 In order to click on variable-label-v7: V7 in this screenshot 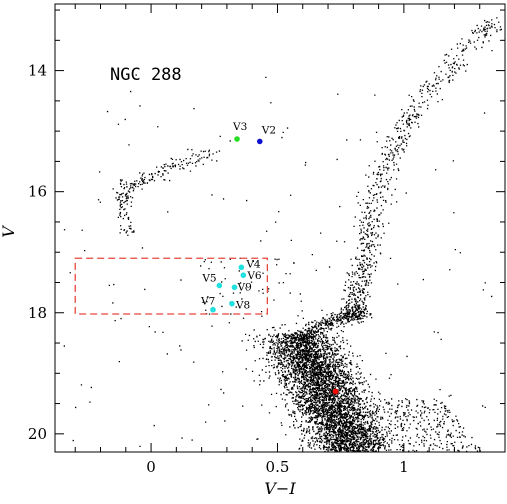, I will do `click(207, 302)`.